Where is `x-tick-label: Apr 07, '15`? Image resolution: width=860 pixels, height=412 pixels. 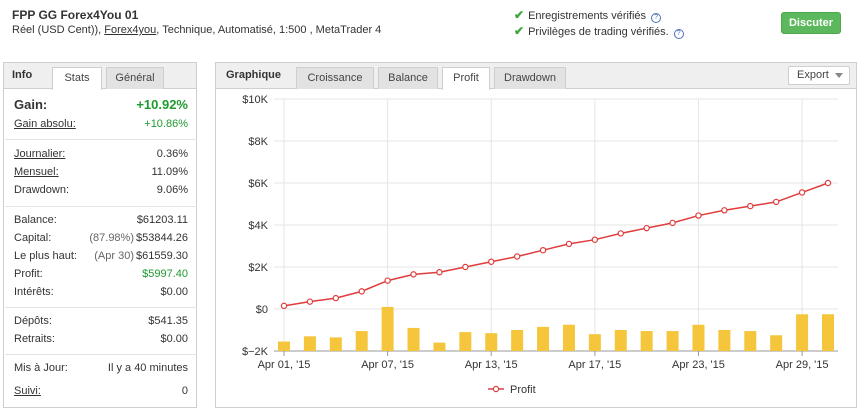 x-tick-label: Apr 07, '15 is located at coordinates (387, 365).